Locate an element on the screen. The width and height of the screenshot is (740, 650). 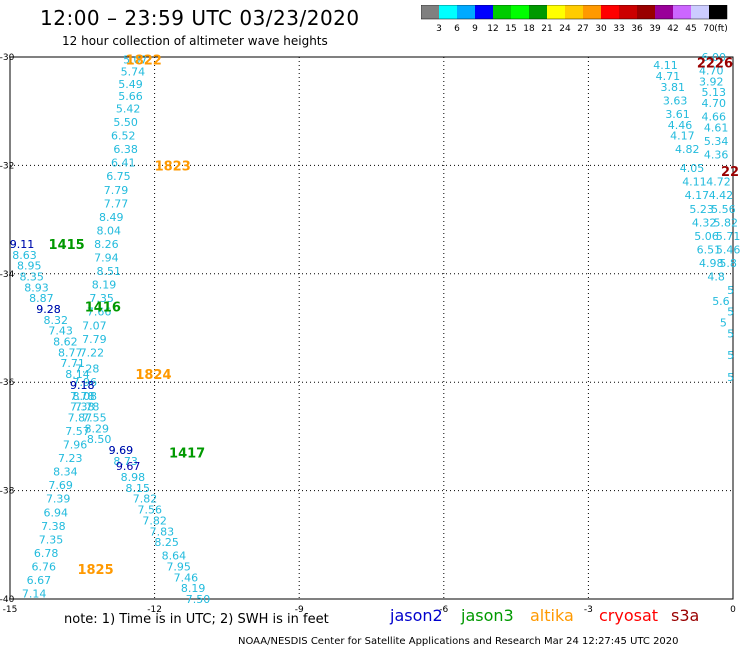
jason2-wave-height: 9.18 is located at coordinates (82, 385).